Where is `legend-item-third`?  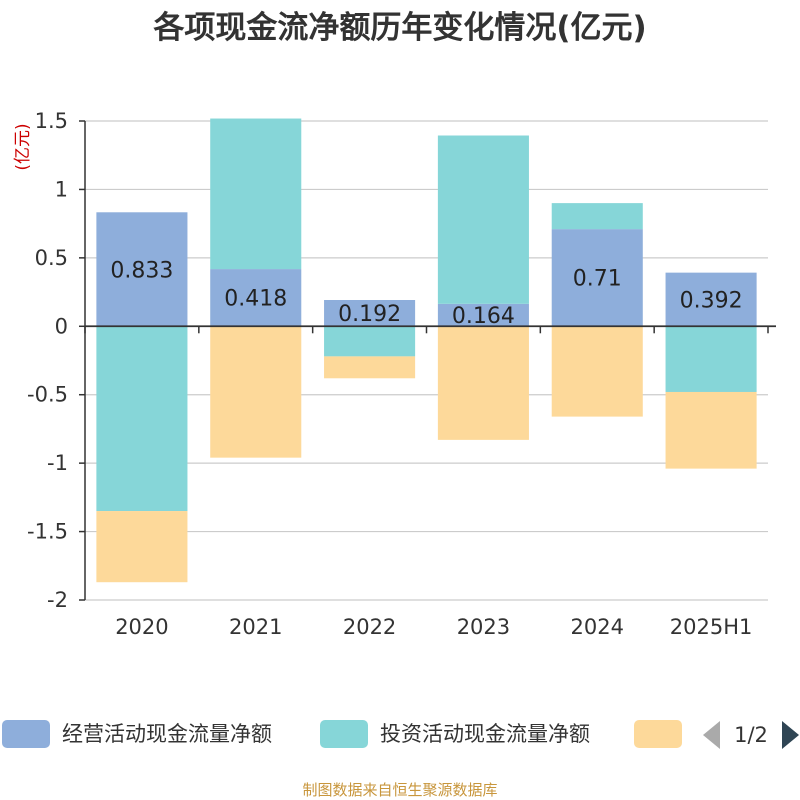
legend-item-third is located at coordinates (658, 734).